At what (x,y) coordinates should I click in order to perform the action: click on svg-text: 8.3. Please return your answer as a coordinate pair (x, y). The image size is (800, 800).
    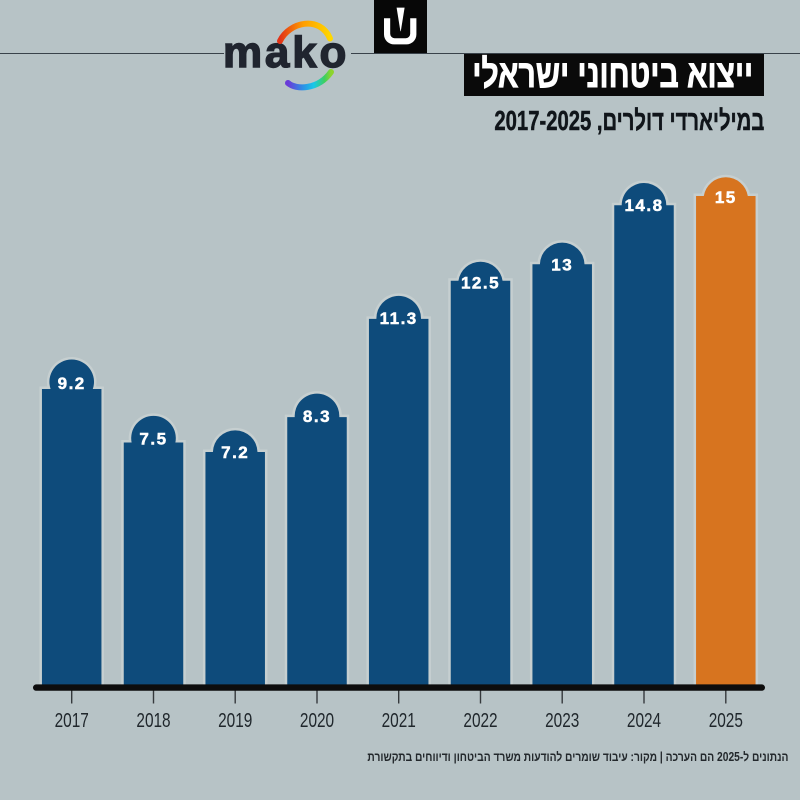
    Looking at the image, I should click on (317, 416).